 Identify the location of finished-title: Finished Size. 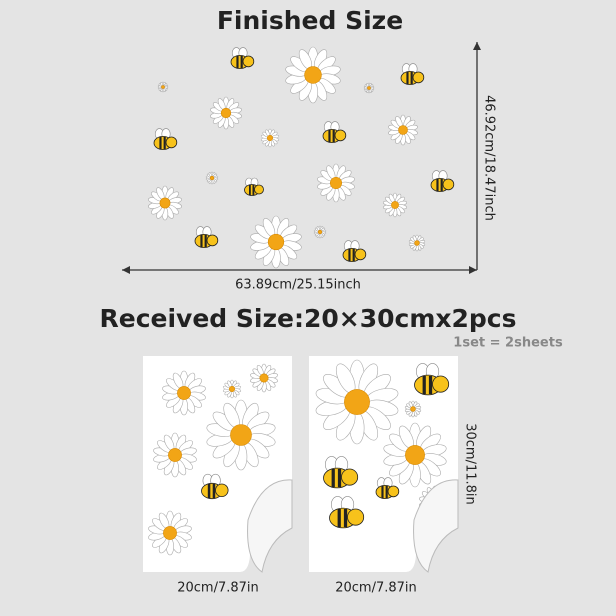
(310, 20).